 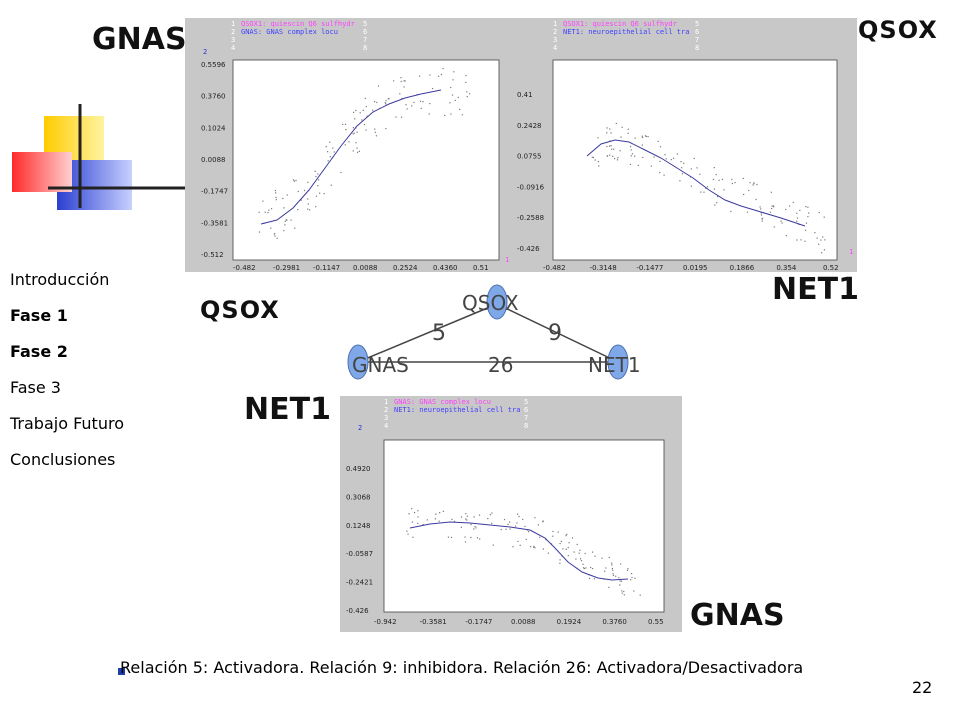 I want to click on x-tick-label: -0.482, so click(x=244, y=268).